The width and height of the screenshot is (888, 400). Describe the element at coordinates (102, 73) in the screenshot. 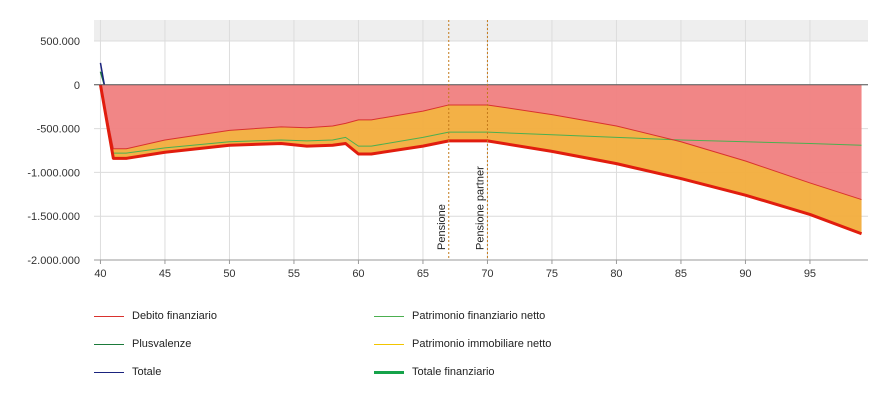

I see `series-line-totale` at that location.